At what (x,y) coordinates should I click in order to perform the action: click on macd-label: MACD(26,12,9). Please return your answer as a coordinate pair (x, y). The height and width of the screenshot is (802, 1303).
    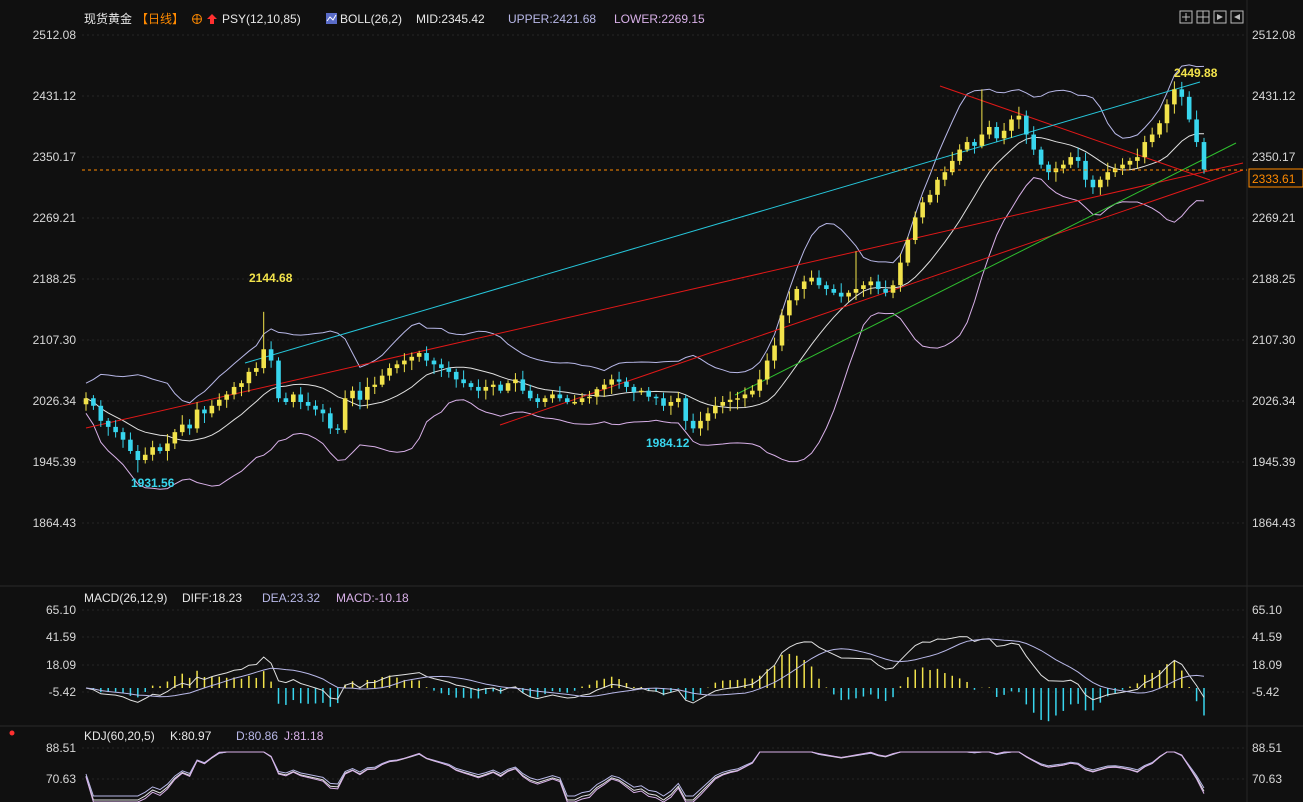
    Looking at the image, I should click on (125, 598).